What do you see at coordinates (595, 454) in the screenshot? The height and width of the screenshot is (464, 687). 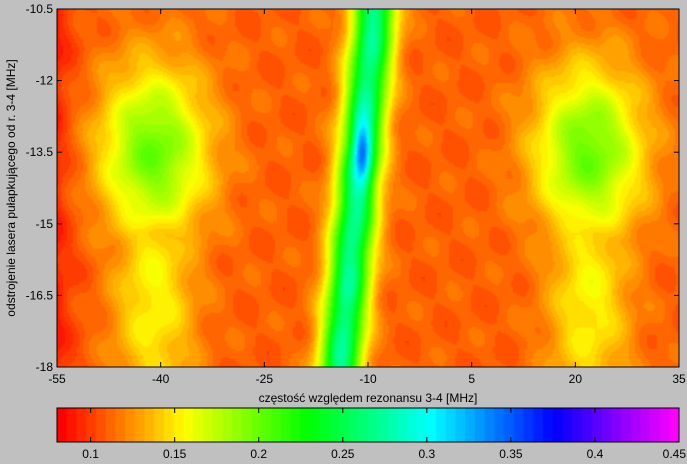 I see `colorbar-tick-label: 0.4` at bounding box center [595, 454].